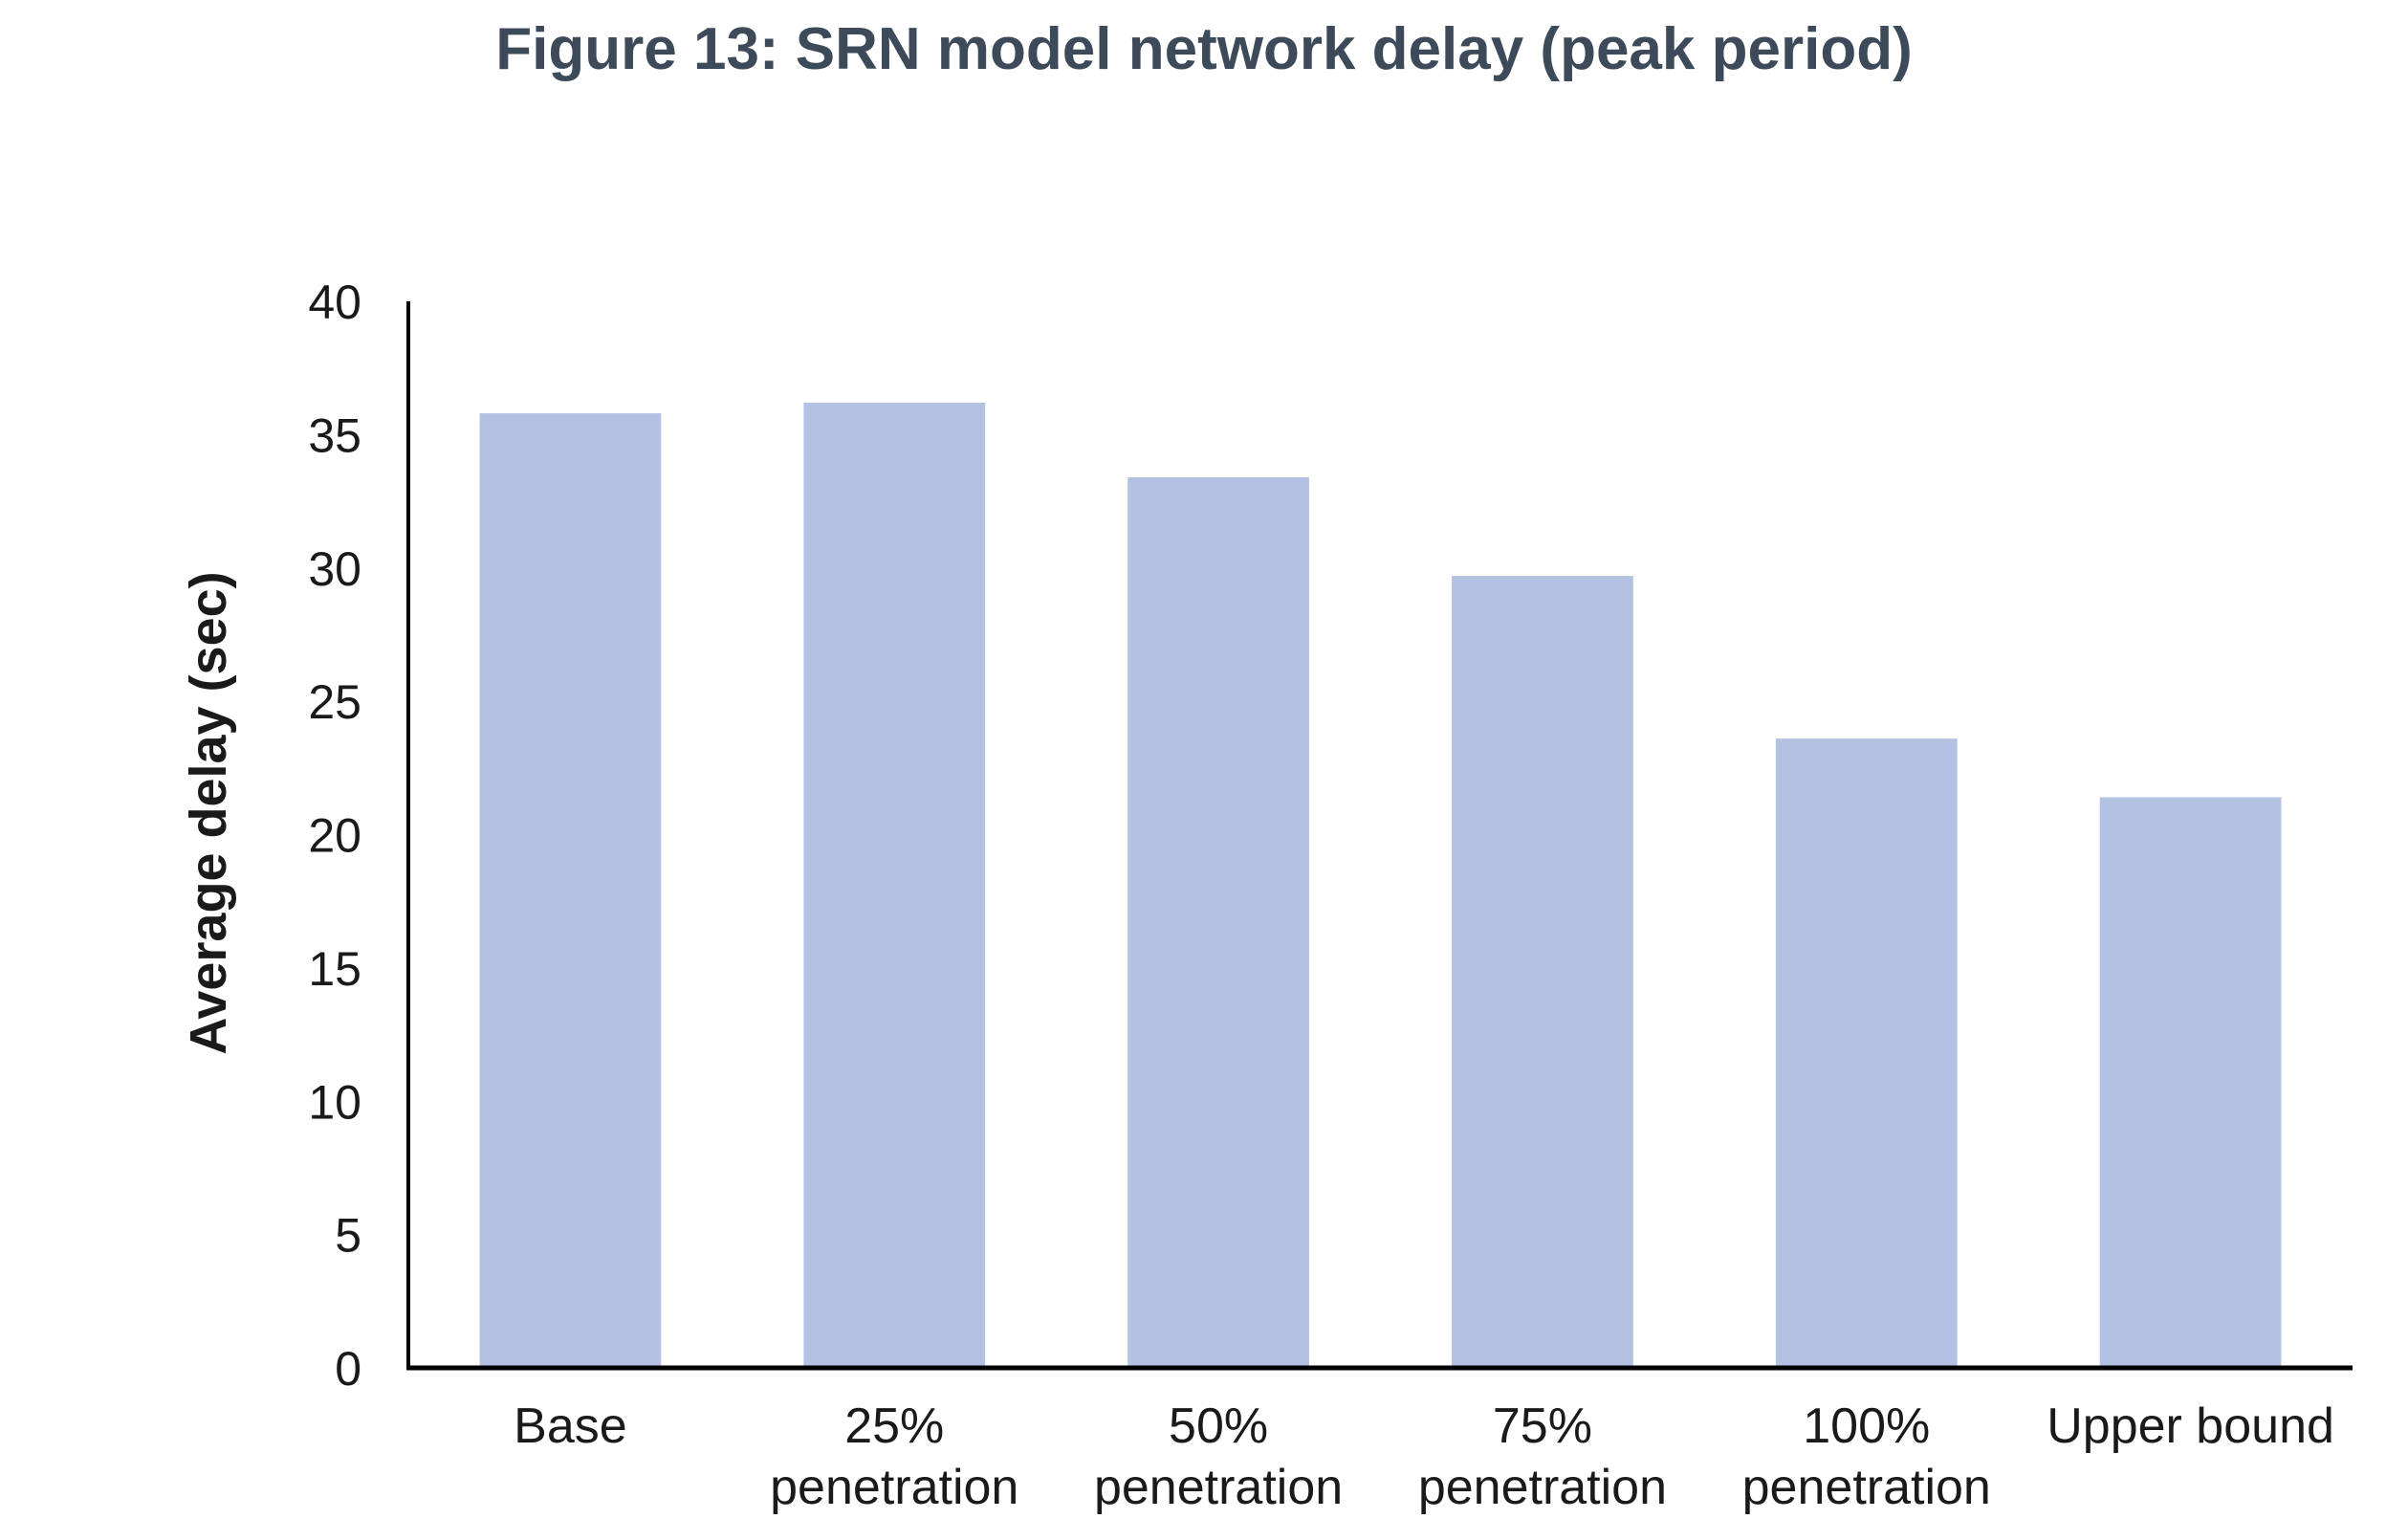 This screenshot has width=2408, height=1519. Describe the element at coordinates (2191, 1426) in the screenshot. I see `x-tick-label-5: Upper bound` at that location.